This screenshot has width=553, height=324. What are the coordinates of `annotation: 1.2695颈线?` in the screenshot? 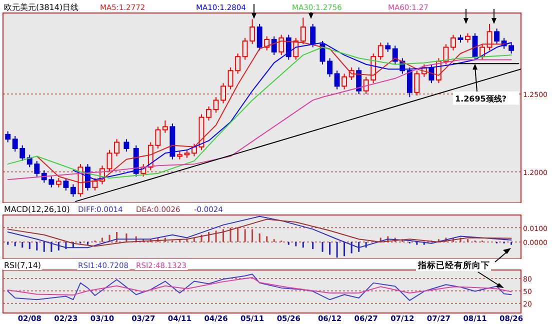 It's located at (481, 99).